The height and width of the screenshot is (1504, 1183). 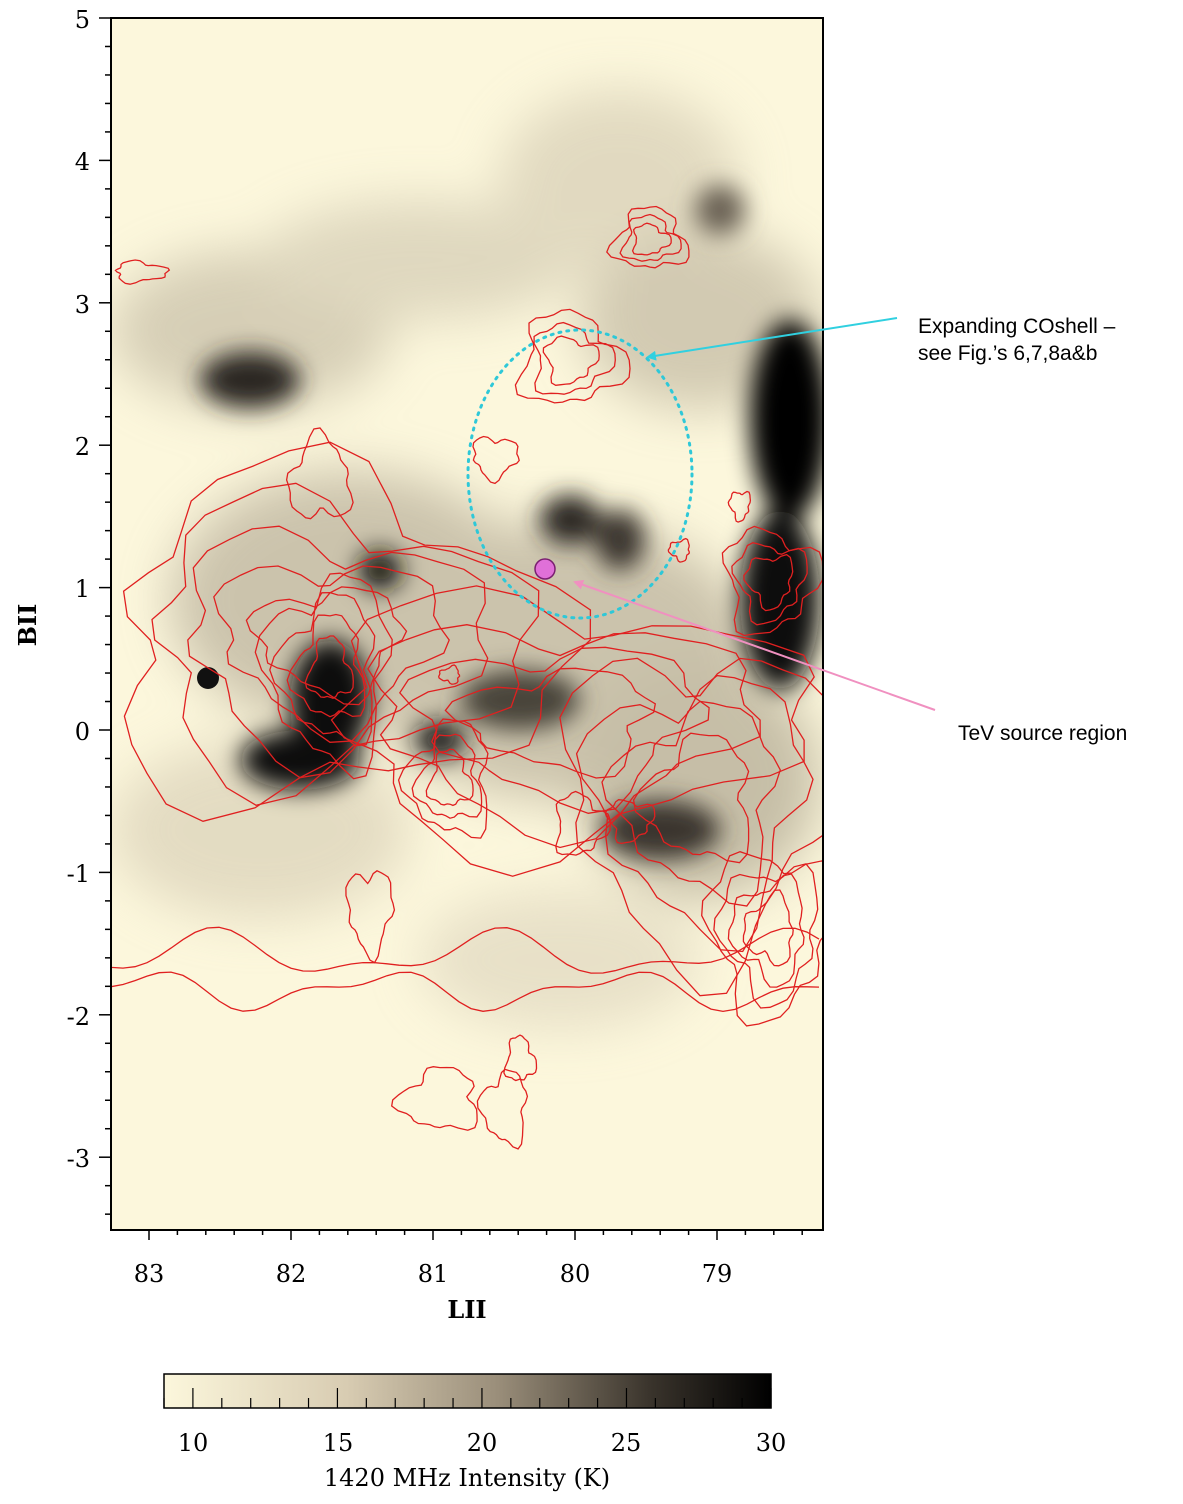 What do you see at coordinates (27, 625) in the screenshot?
I see `y-axis-title: BII` at bounding box center [27, 625].